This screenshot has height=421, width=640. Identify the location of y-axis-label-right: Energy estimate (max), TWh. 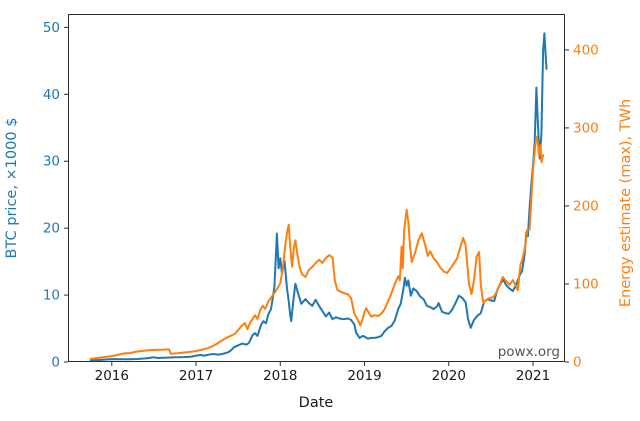
(626, 203).